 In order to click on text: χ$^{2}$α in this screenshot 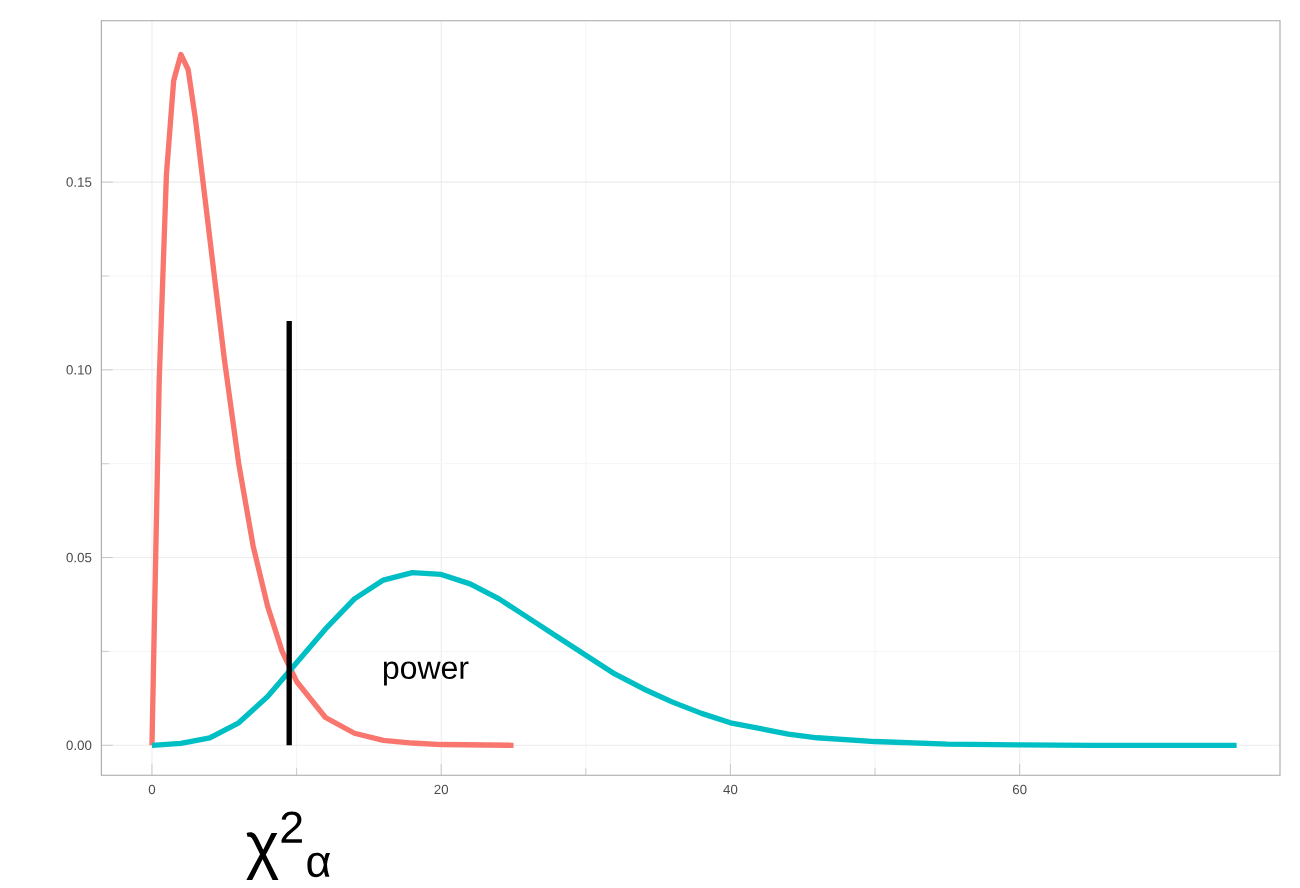, I will do `click(288, 845)`.